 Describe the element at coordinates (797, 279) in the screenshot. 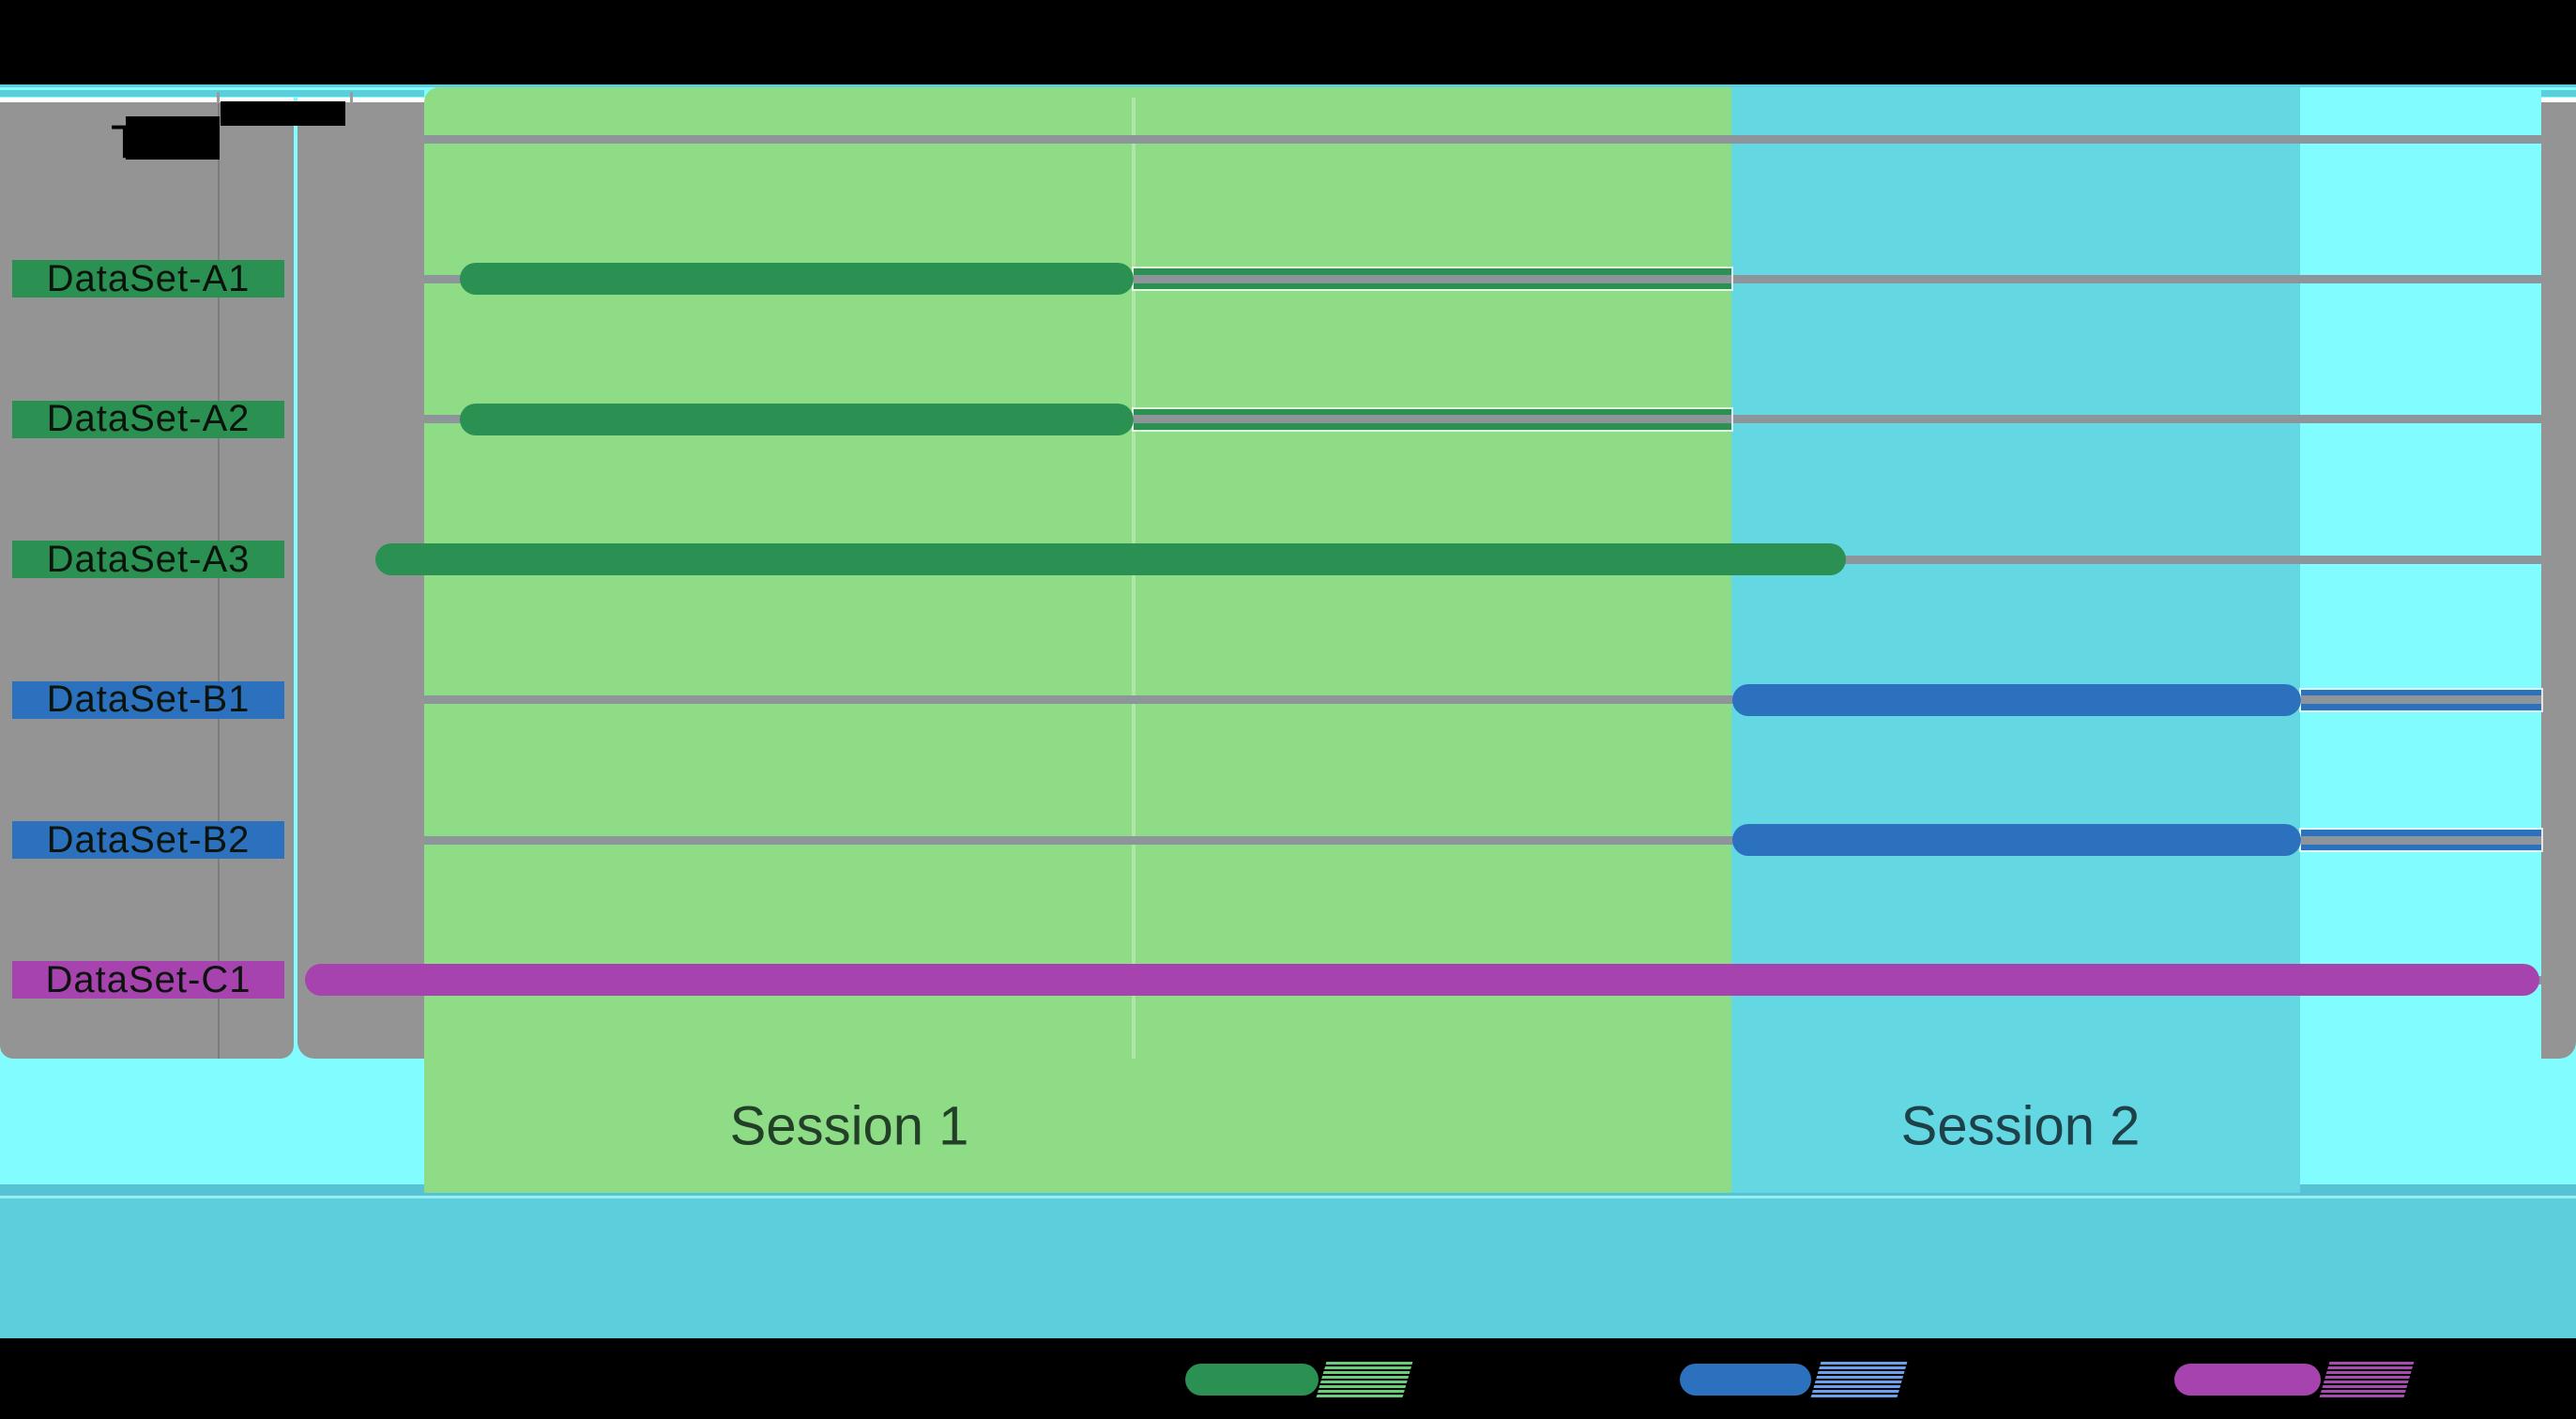

I see `task-bar-DataSet-A1` at that location.